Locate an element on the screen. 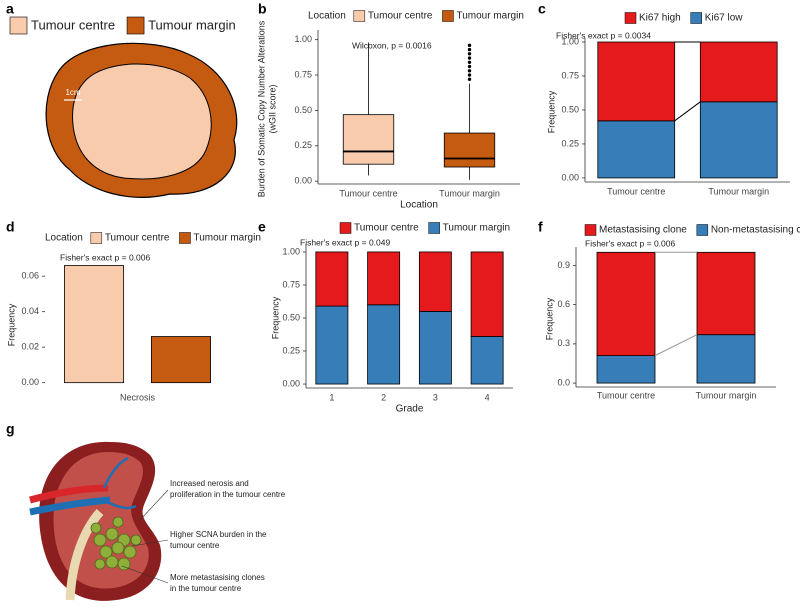 This screenshot has height=608, width=800. panel-label: d is located at coordinates (10, 227).